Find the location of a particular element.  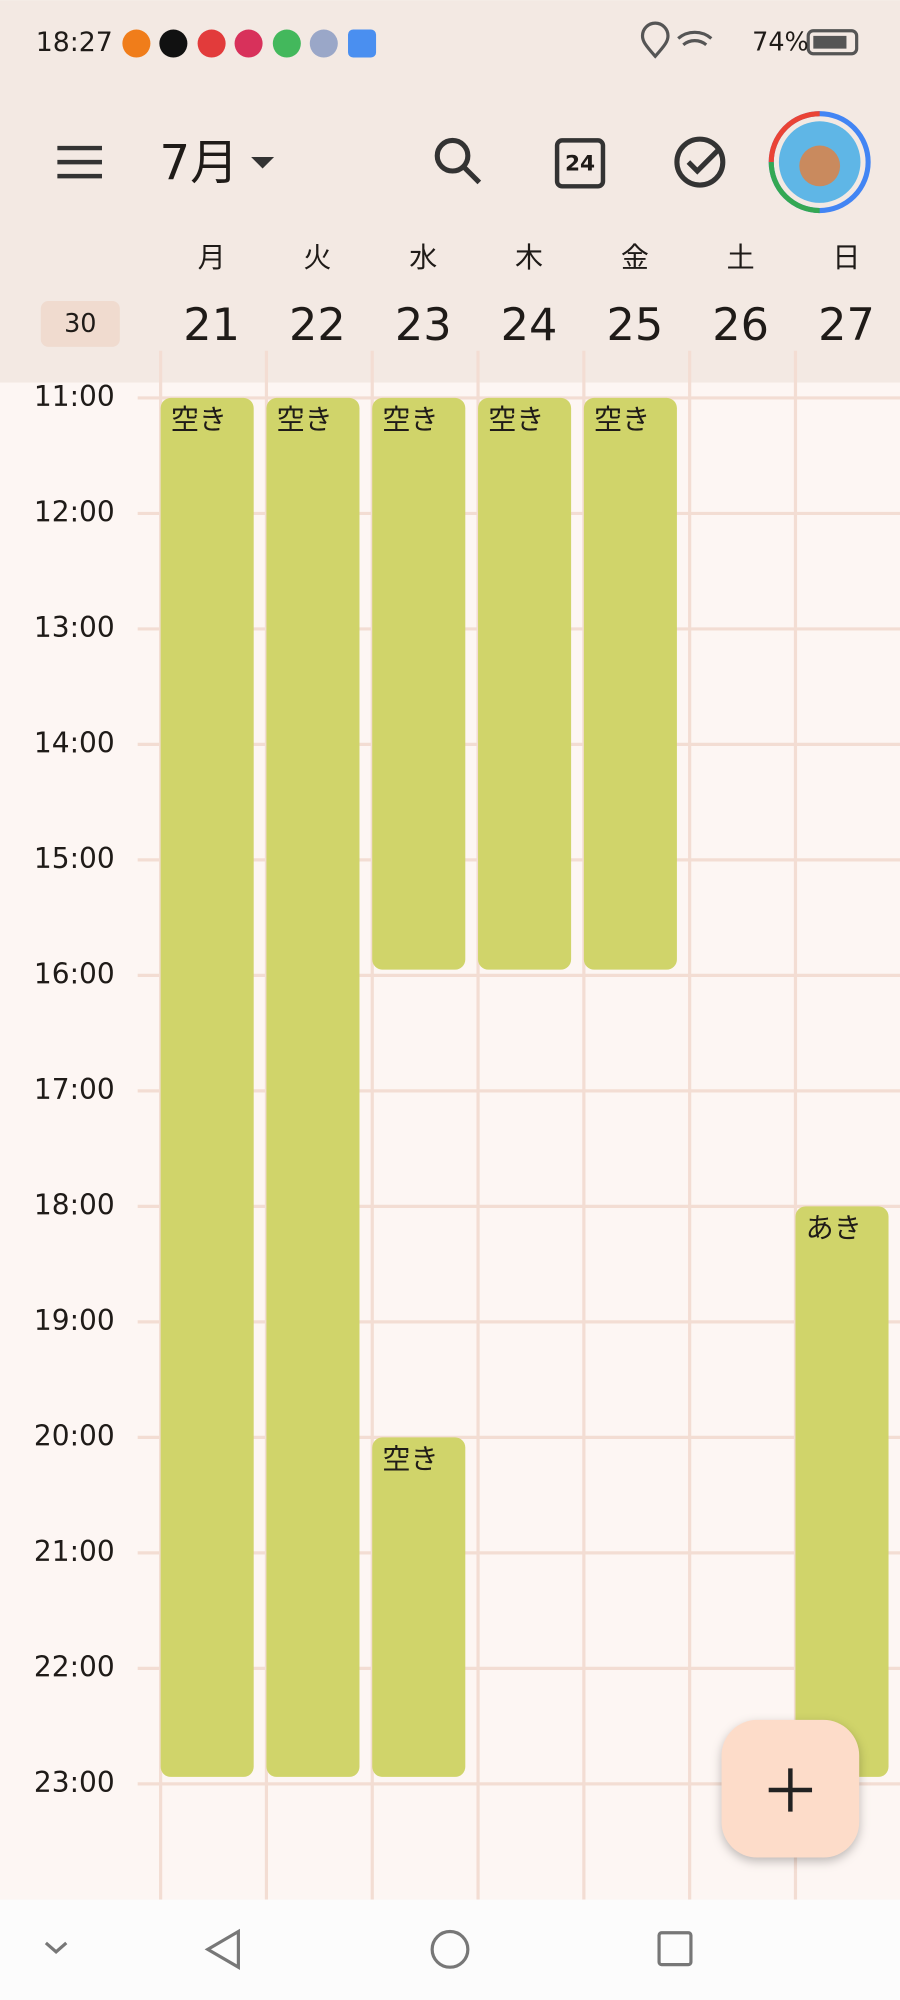

time-label: 12:00 is located at coordinates (74, 511).